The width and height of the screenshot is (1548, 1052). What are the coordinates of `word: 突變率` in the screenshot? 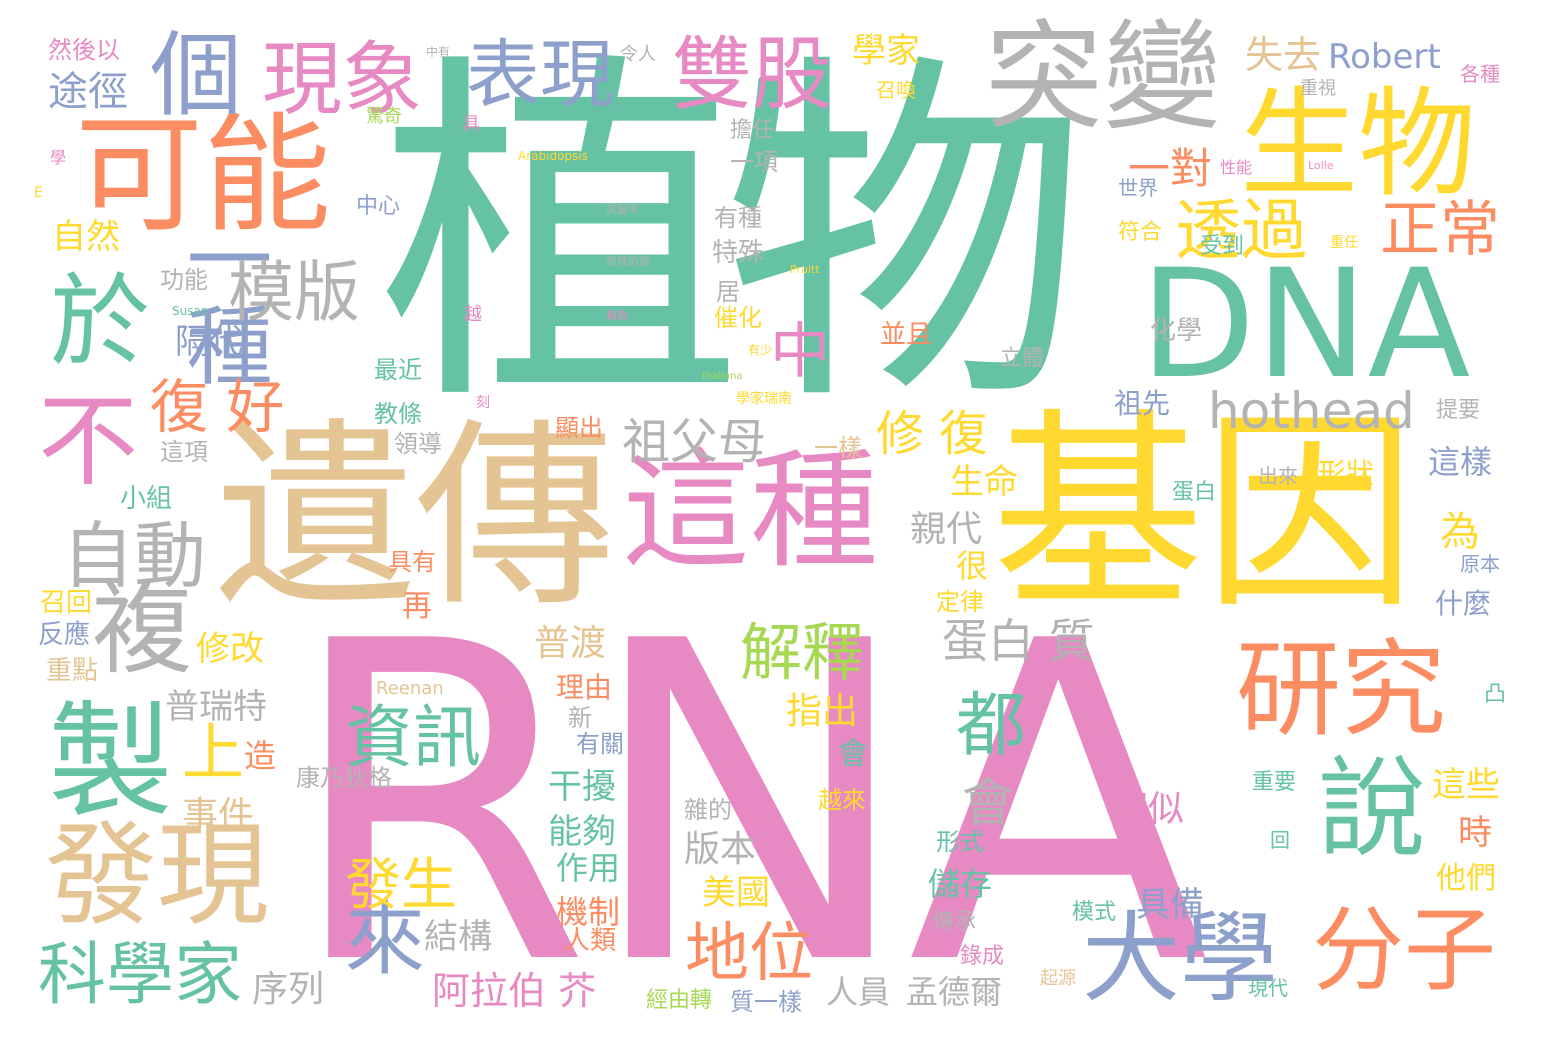 It's located at (622, 209).